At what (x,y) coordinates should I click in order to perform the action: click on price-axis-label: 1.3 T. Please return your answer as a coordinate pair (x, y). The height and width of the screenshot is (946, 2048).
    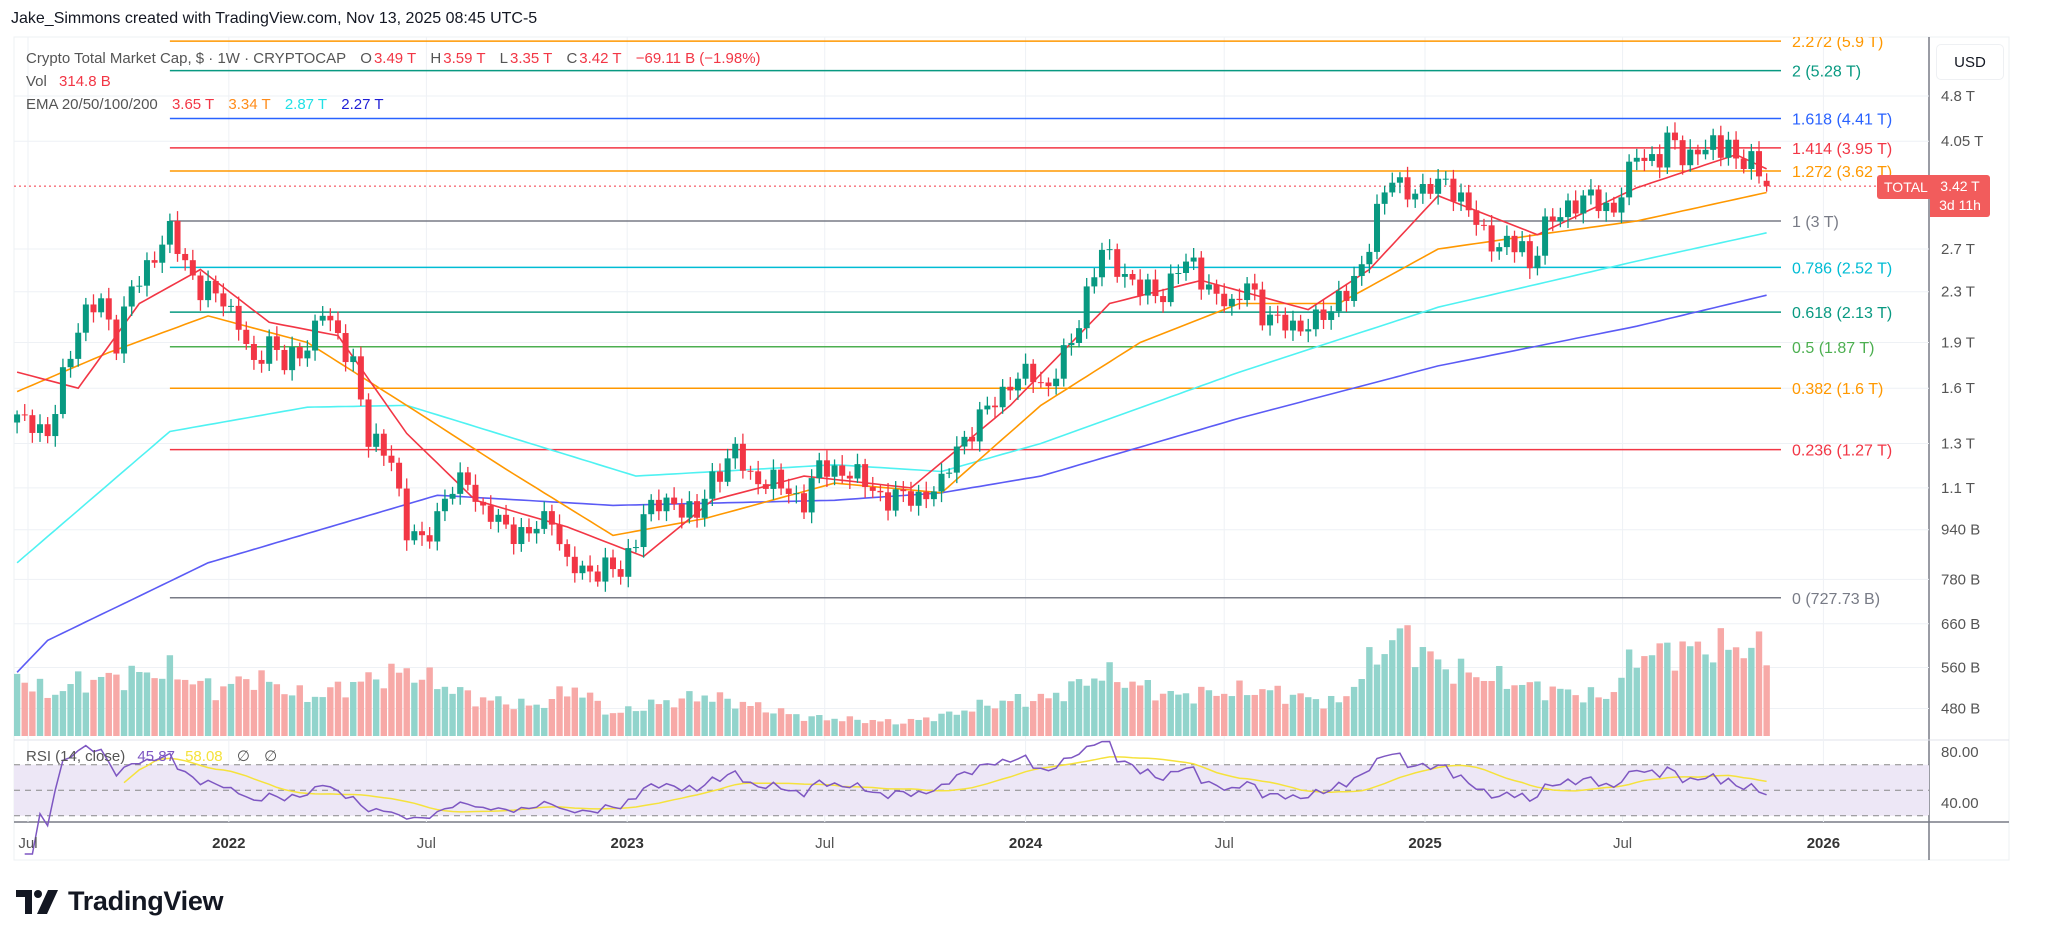
    Looking at the image, I should click on (1958, 443).